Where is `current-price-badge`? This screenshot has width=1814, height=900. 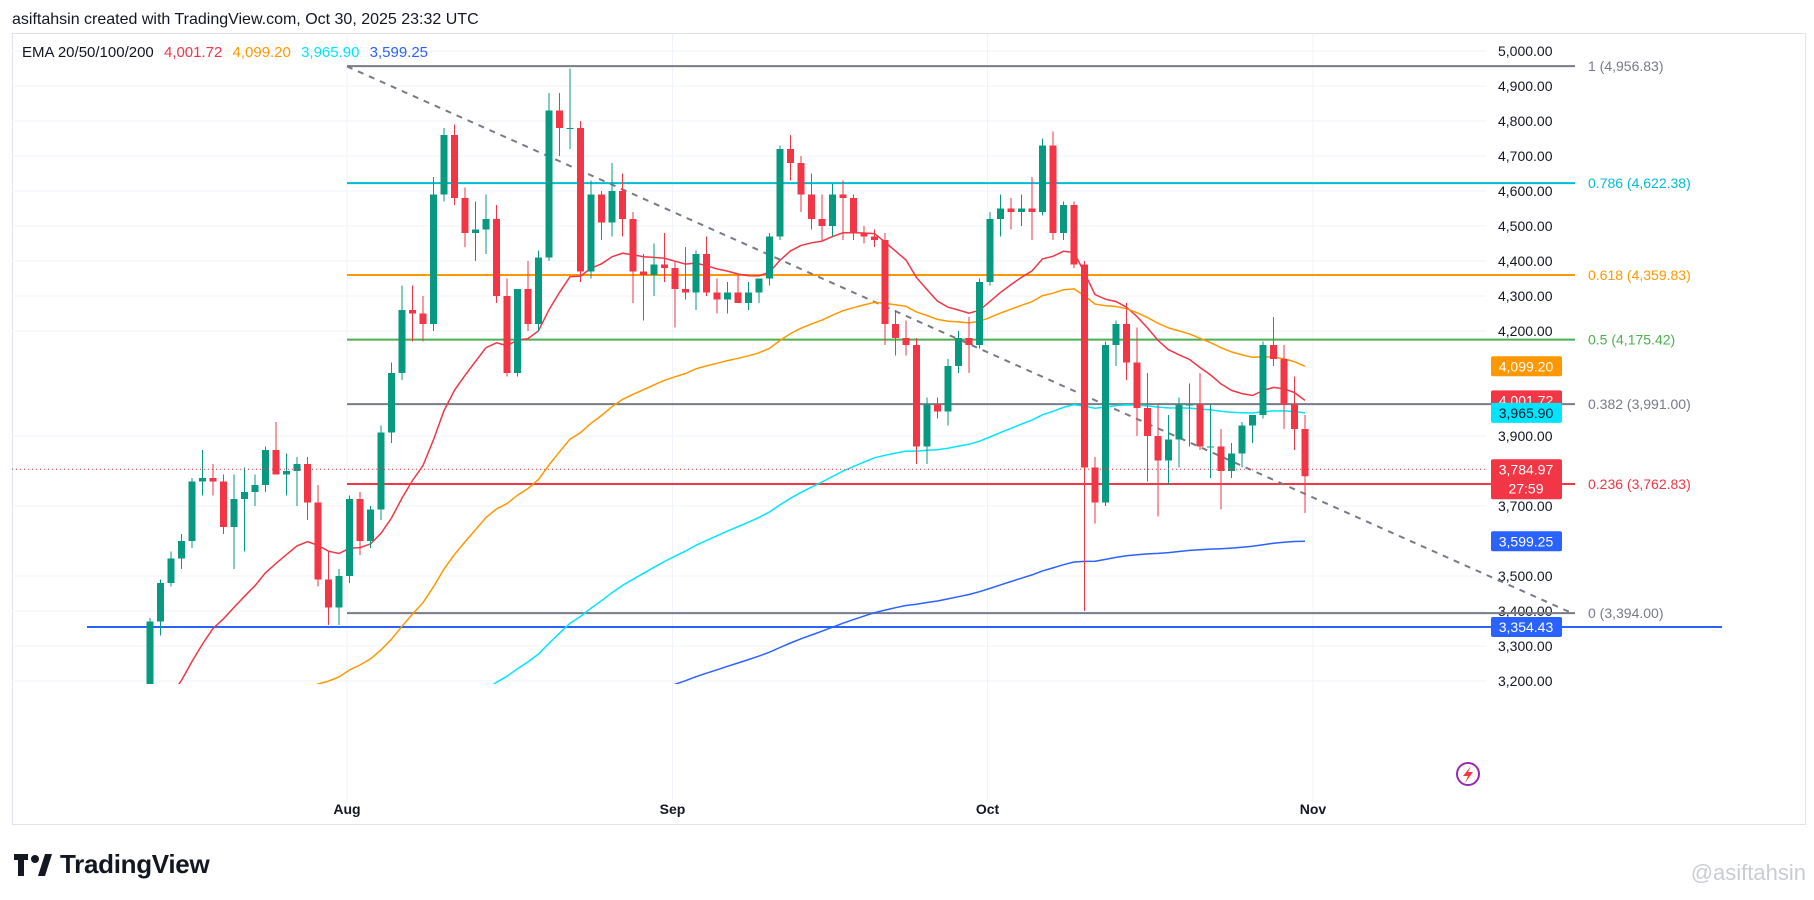 current-price-badge is located at coordinates (1526, 479).